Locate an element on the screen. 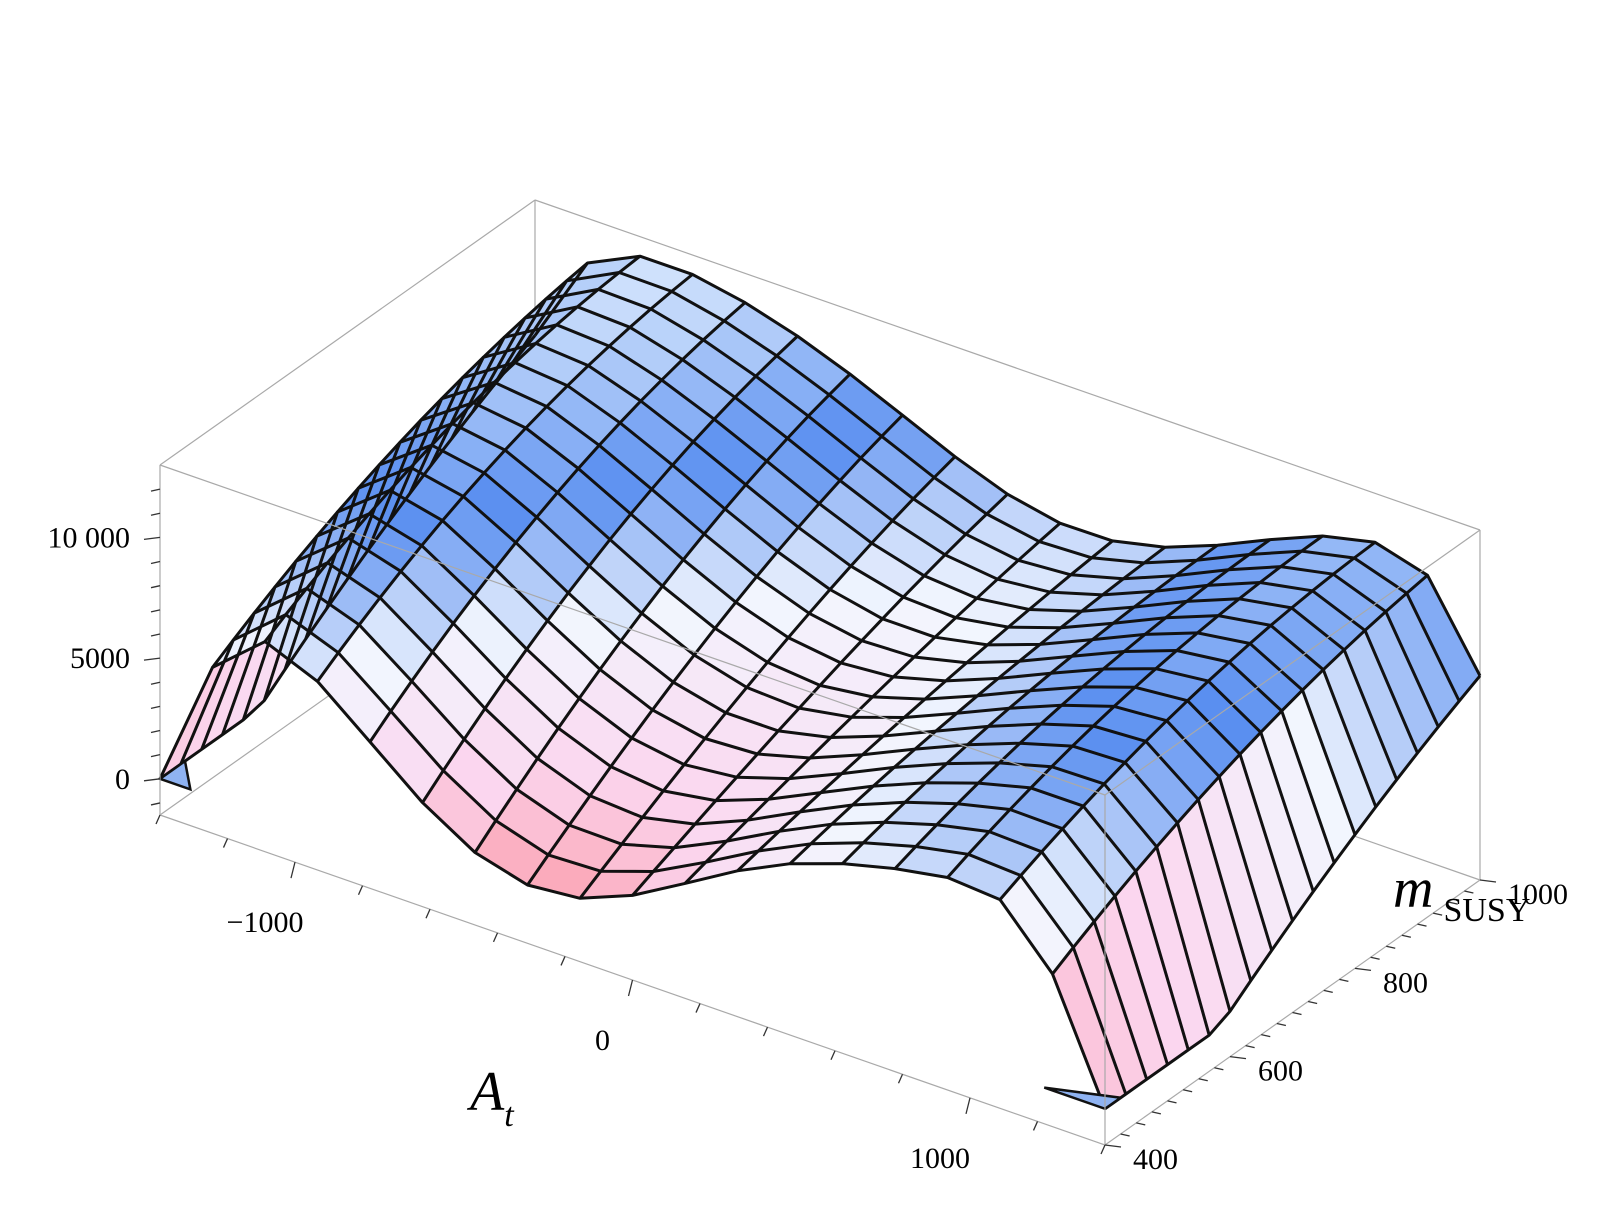  x-axis-label-main: A is located at coordinates (485, 1092).